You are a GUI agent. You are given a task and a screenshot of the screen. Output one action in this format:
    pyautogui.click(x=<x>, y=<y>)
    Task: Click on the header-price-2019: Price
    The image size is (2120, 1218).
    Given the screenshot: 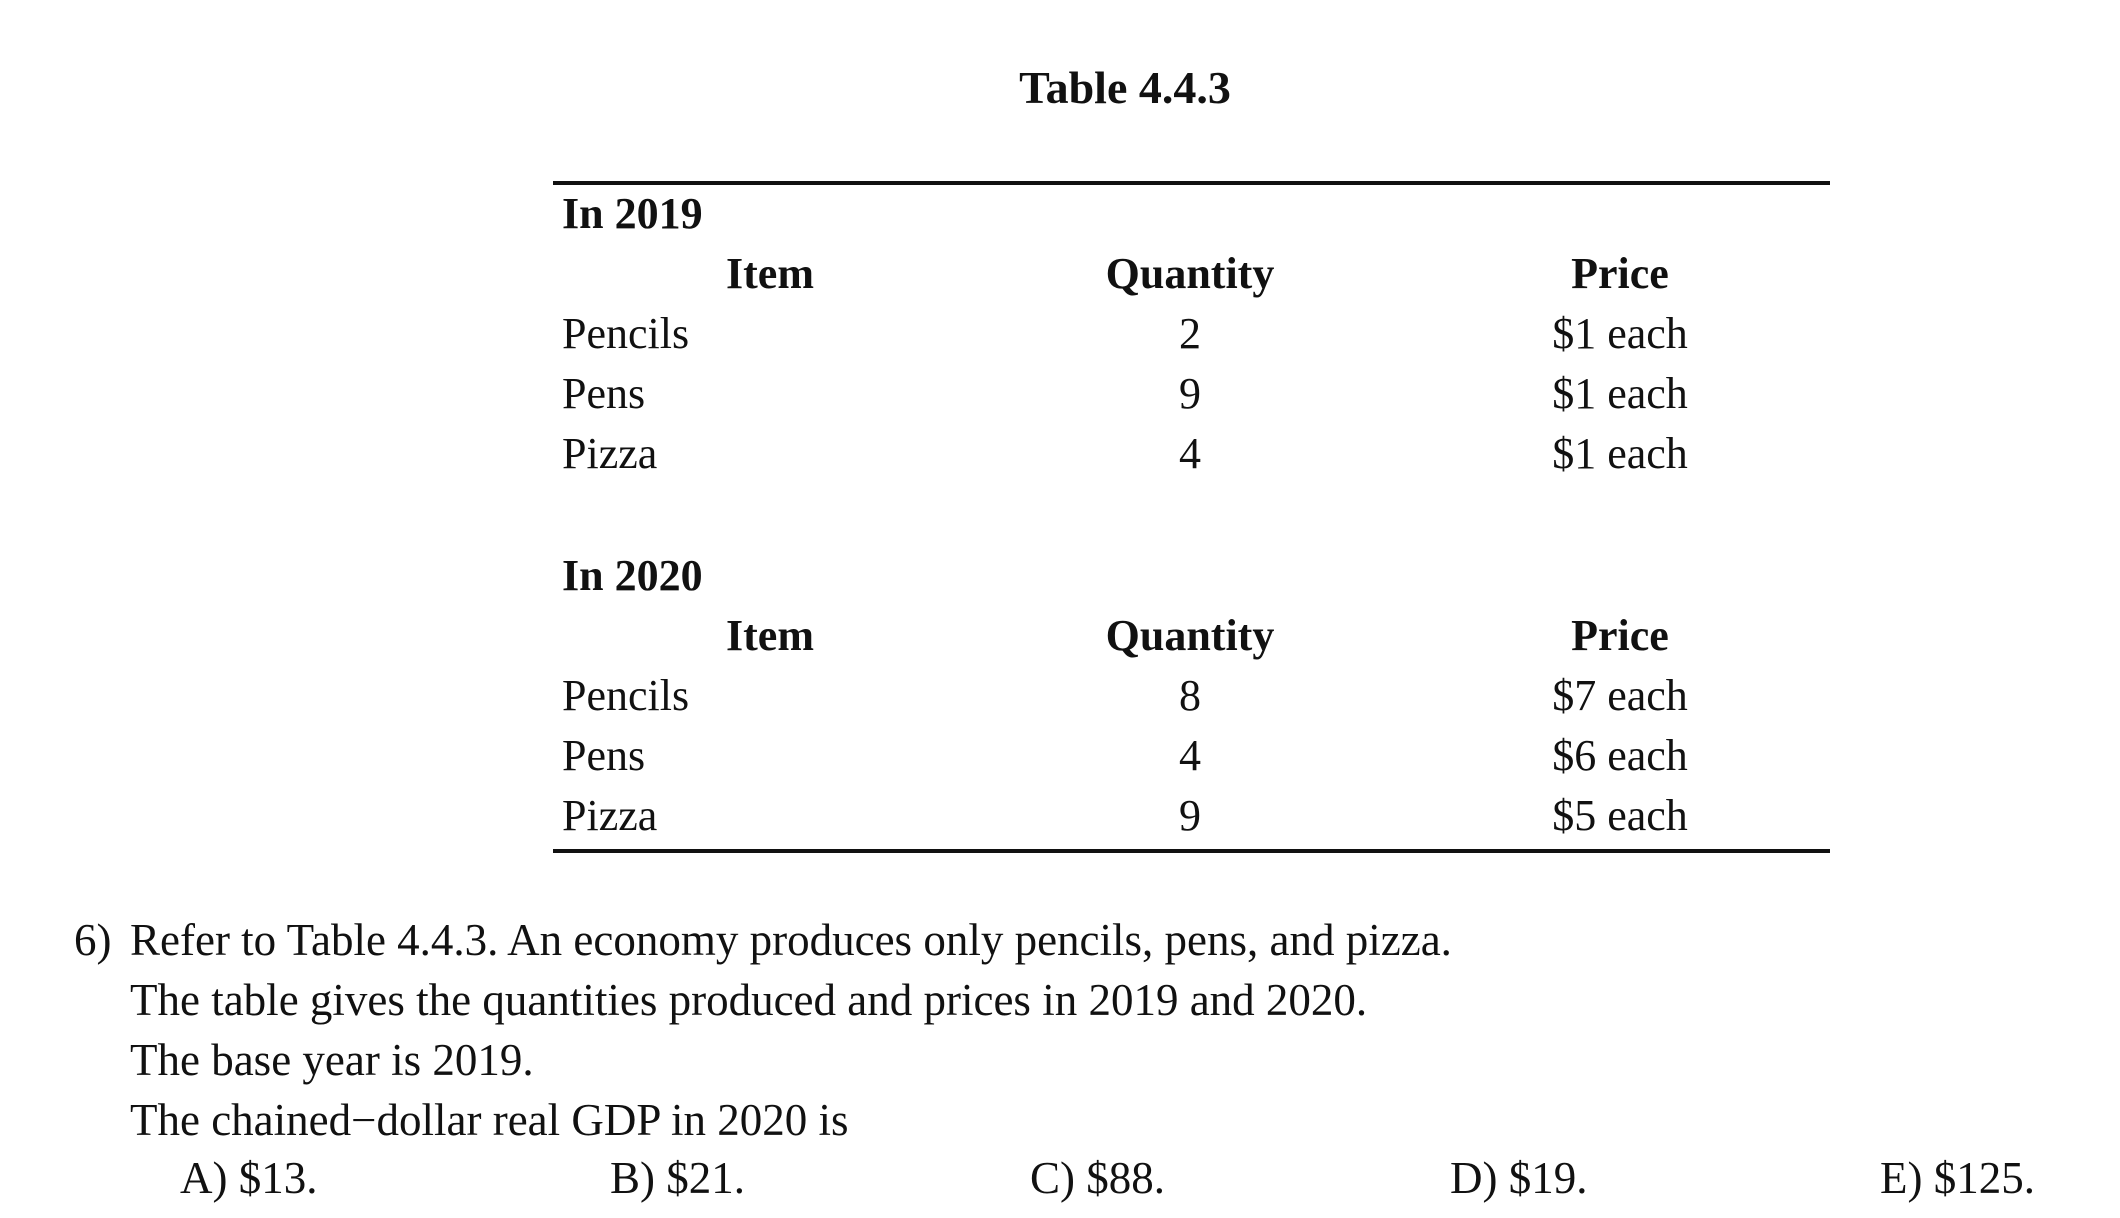 What is the action you would take?
    pyautogui.click(x=1620, y=273)
    